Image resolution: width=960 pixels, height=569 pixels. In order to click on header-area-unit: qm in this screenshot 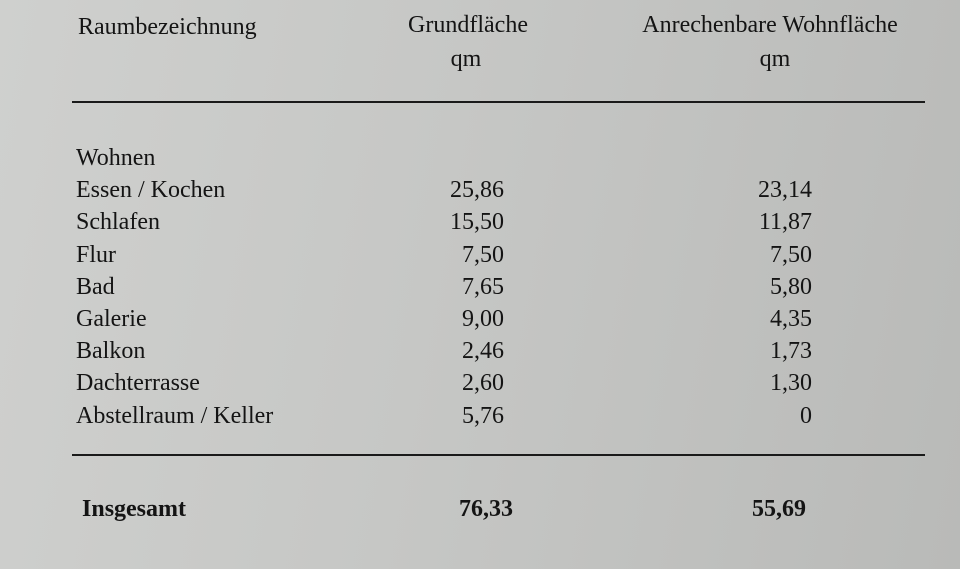, I will do `click(466, 59)`.